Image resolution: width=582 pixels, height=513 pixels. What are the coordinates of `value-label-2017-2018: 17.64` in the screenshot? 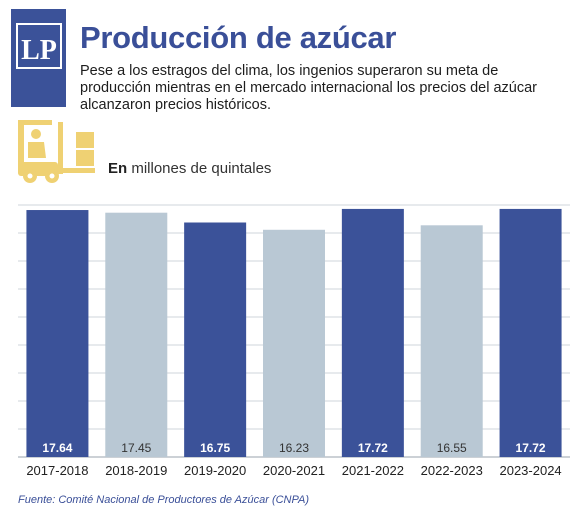 It's located at (57, 448).